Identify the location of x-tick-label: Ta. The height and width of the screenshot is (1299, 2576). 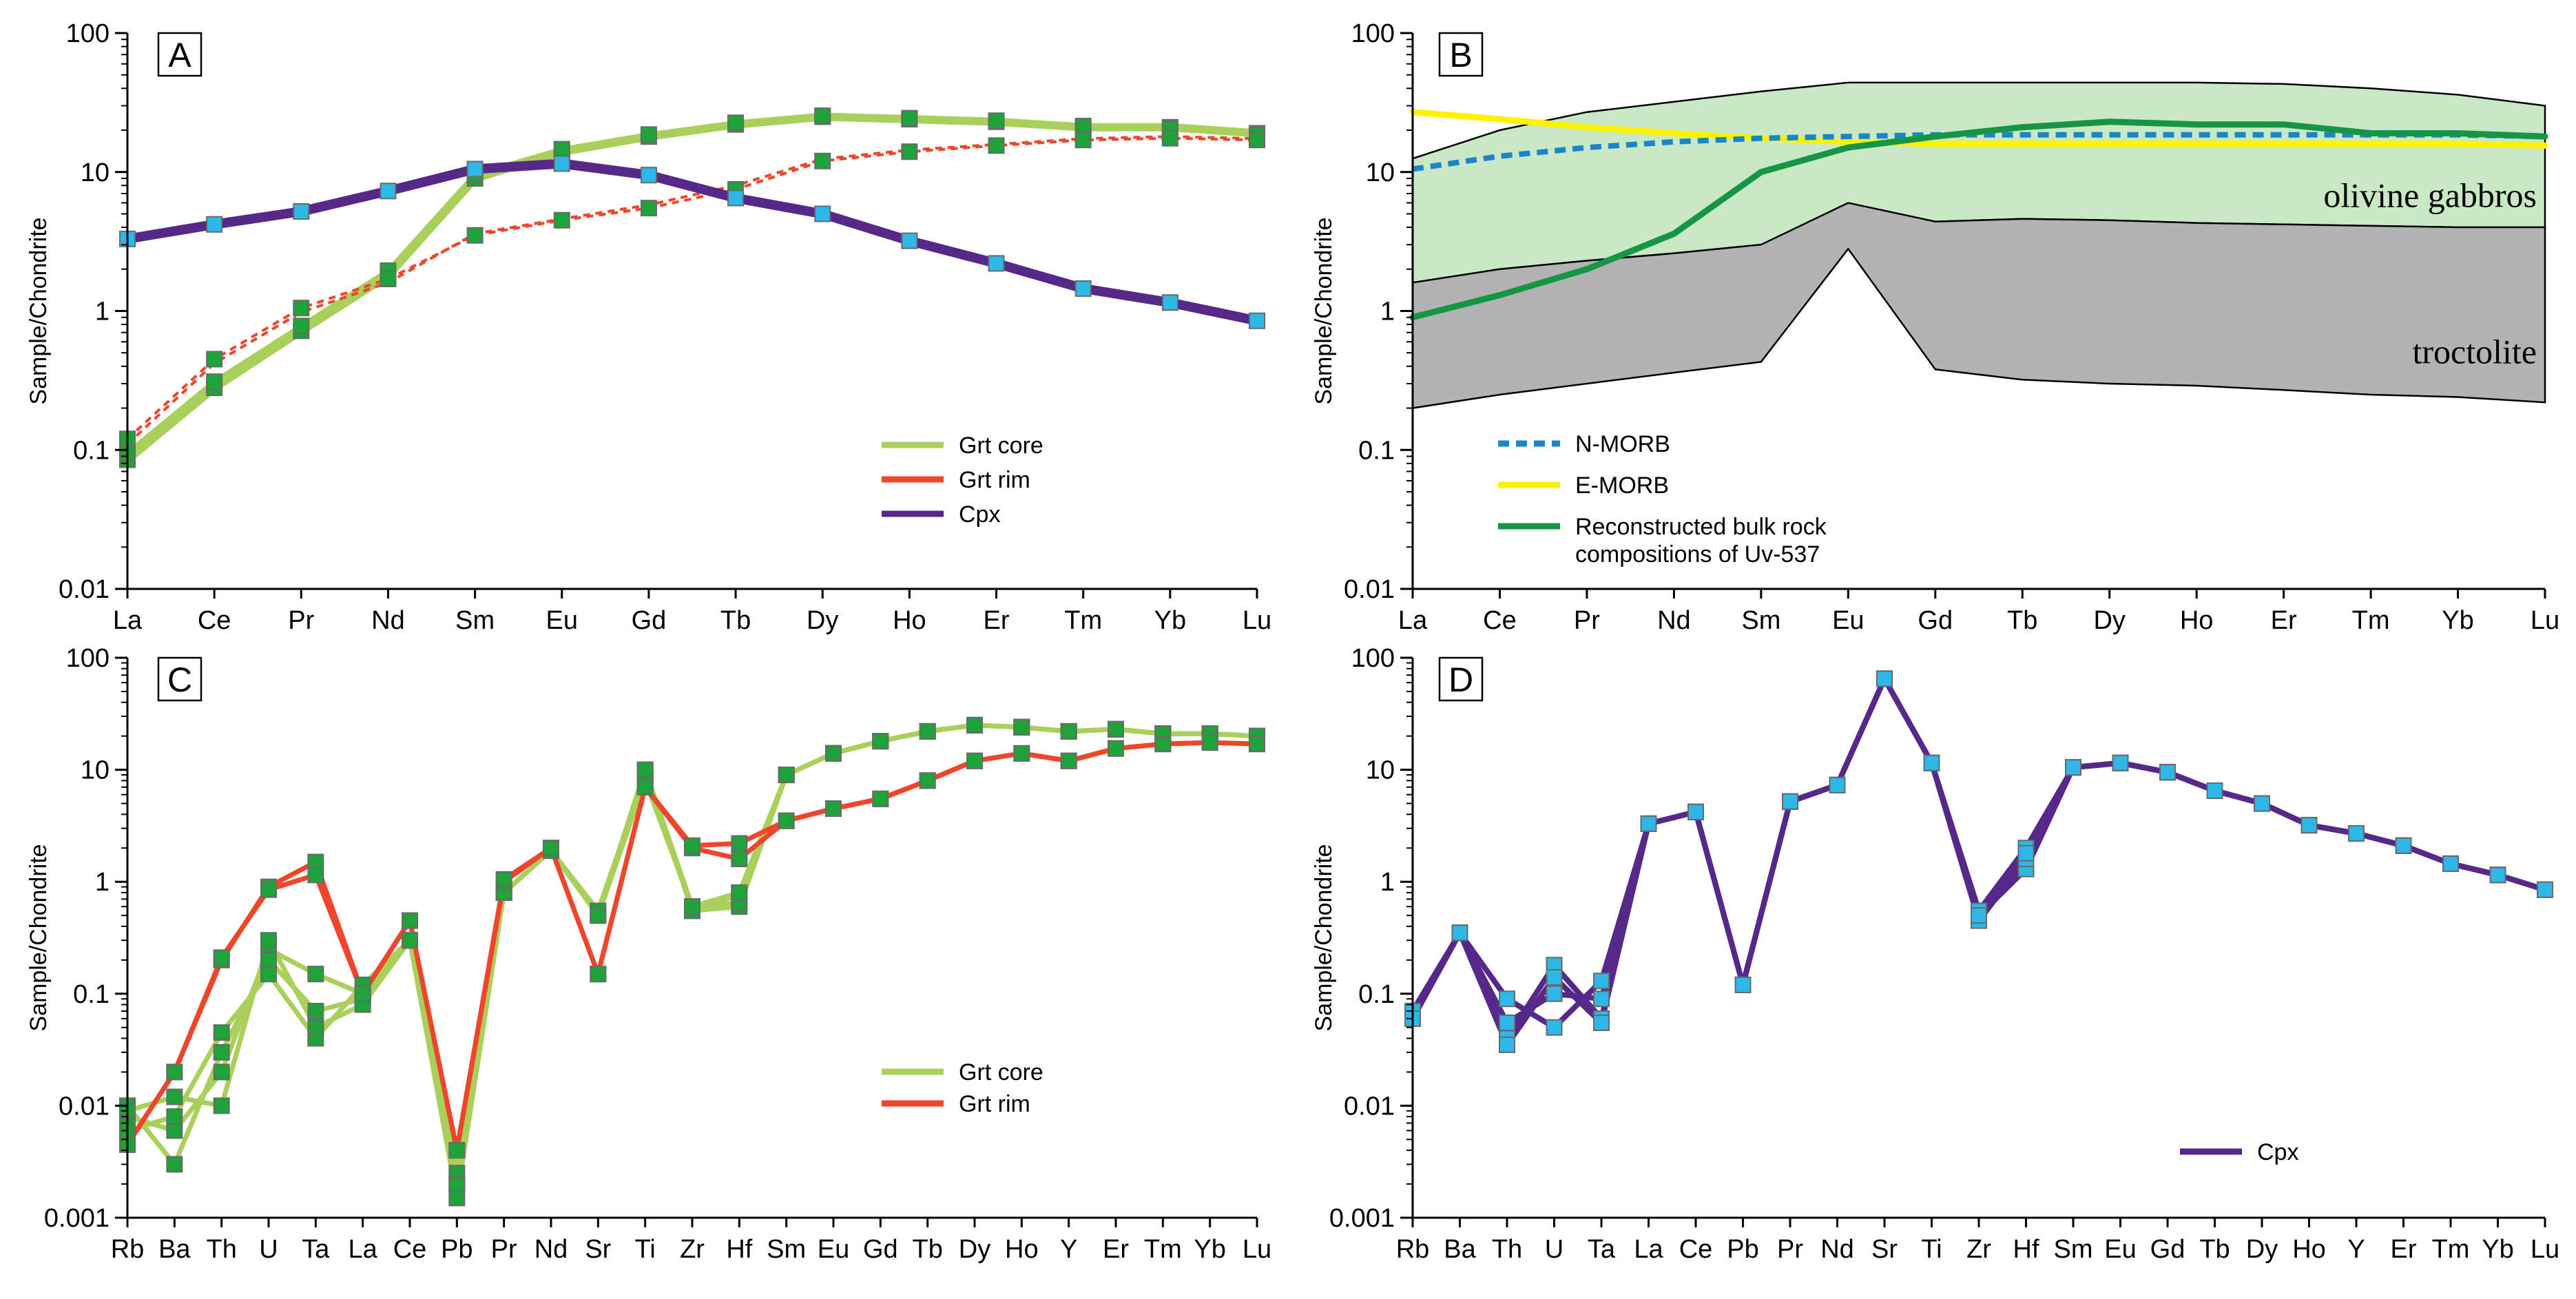
(1602, 1250).